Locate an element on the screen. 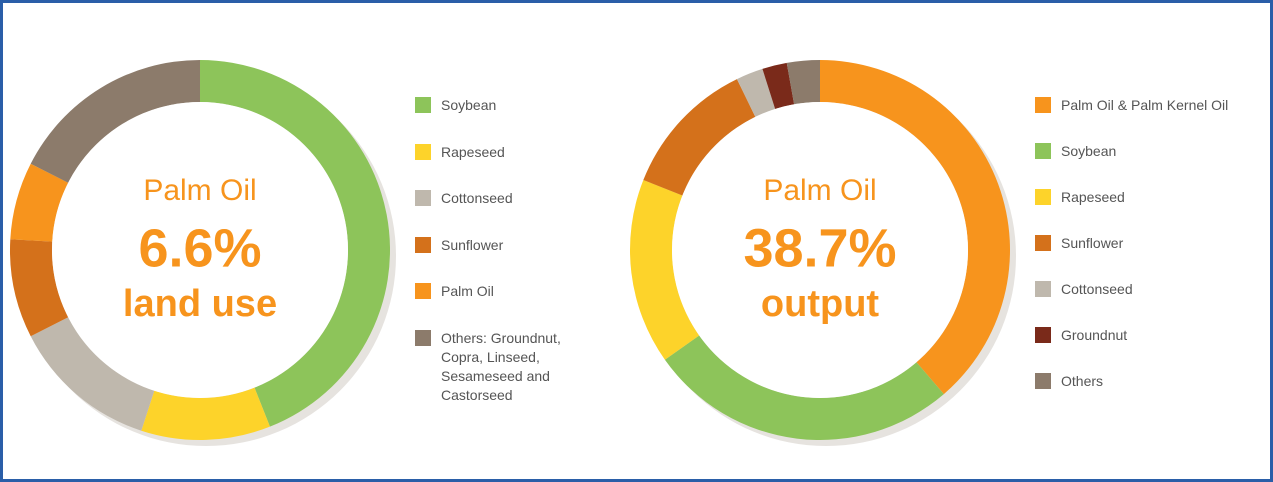  legend-label: Groundnut is located at coordinates (1094, 335).